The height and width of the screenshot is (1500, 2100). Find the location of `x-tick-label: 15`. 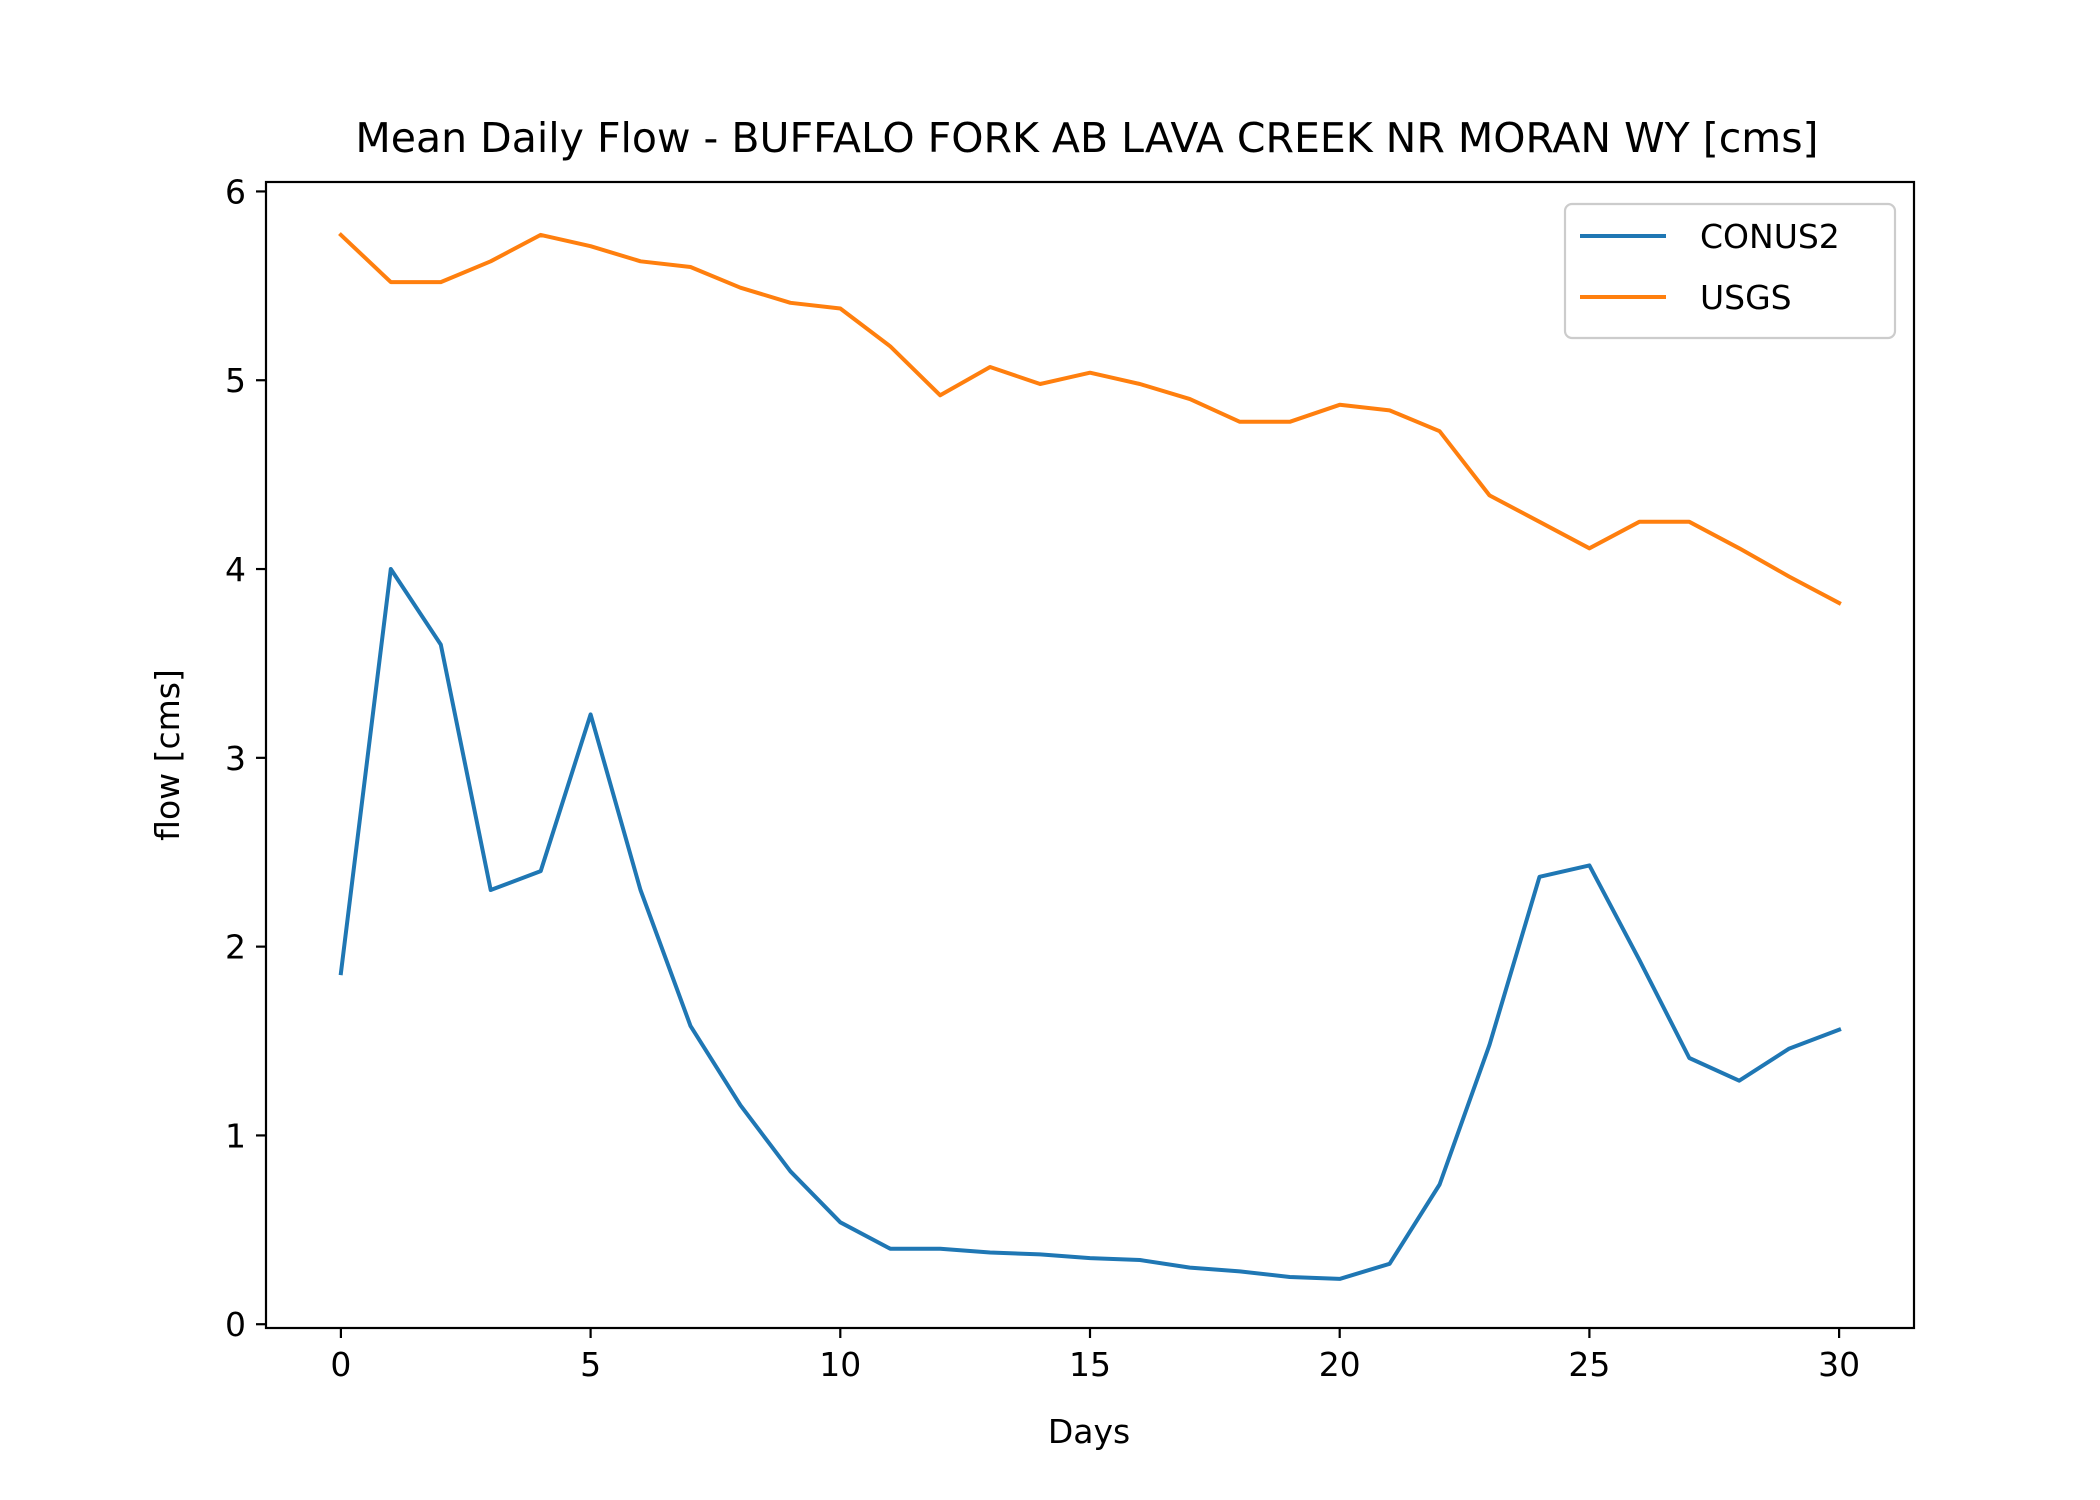

x-tick-label: 15 is located at coordinates (1090, 1364).